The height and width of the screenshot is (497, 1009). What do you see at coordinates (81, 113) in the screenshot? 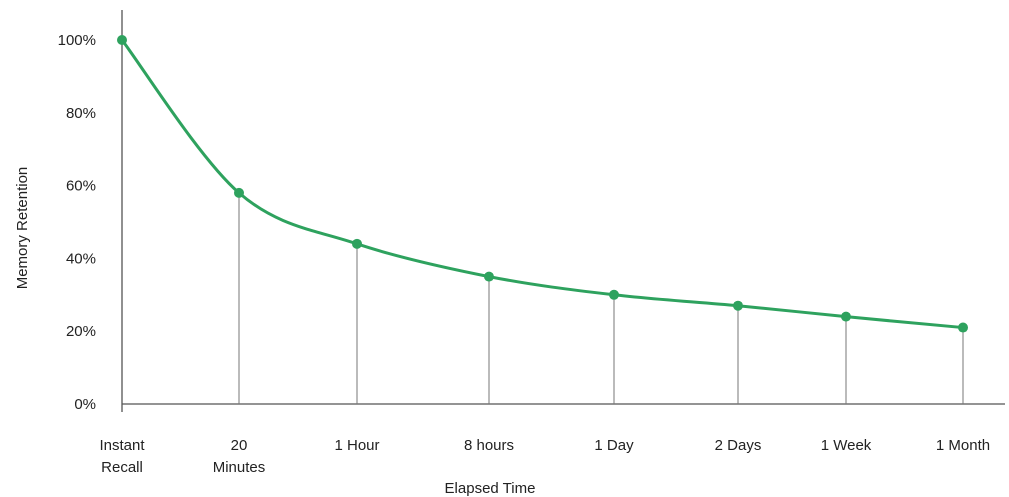
I see `y-tick-label: 80%` at bounding box center [81, 113].